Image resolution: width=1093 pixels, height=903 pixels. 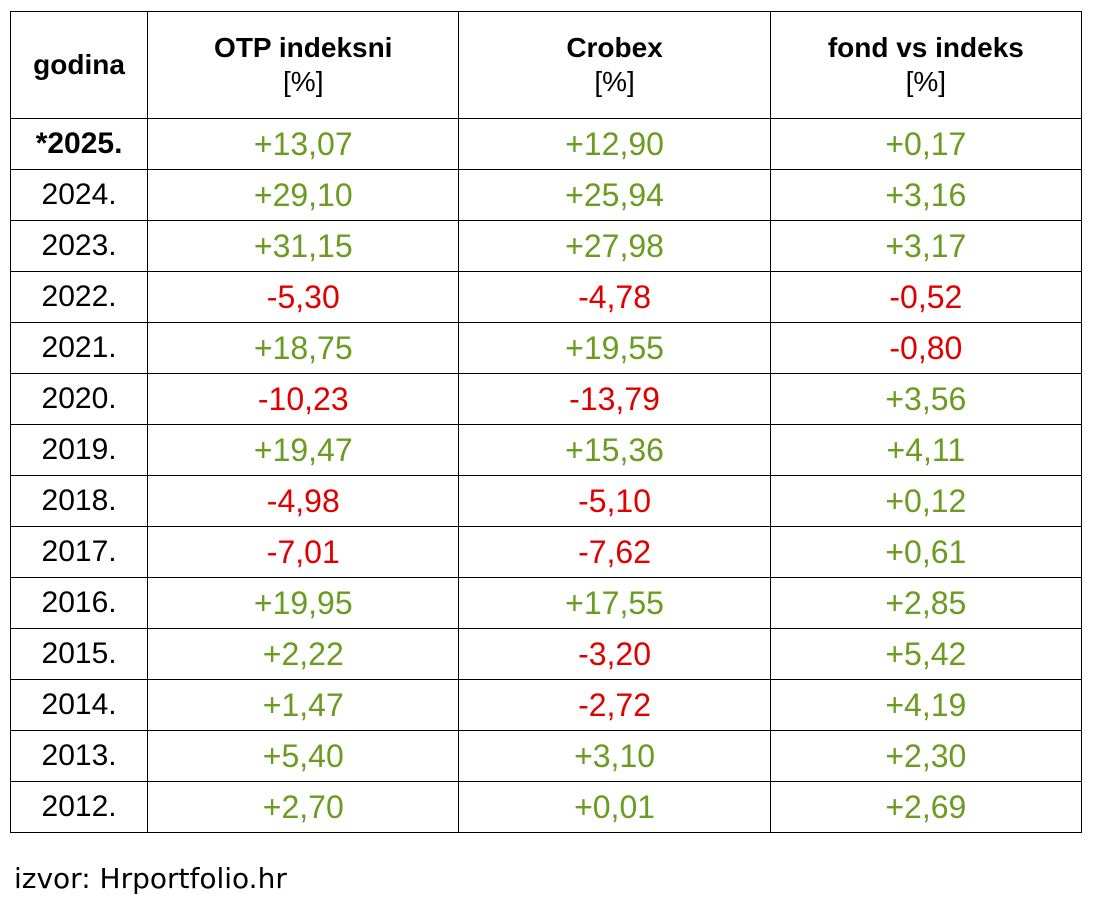 What do you see at coordinates (614, 756) in the screenshot?
I see `cell-crobex: +3,10` at bounding box center [614, 756].